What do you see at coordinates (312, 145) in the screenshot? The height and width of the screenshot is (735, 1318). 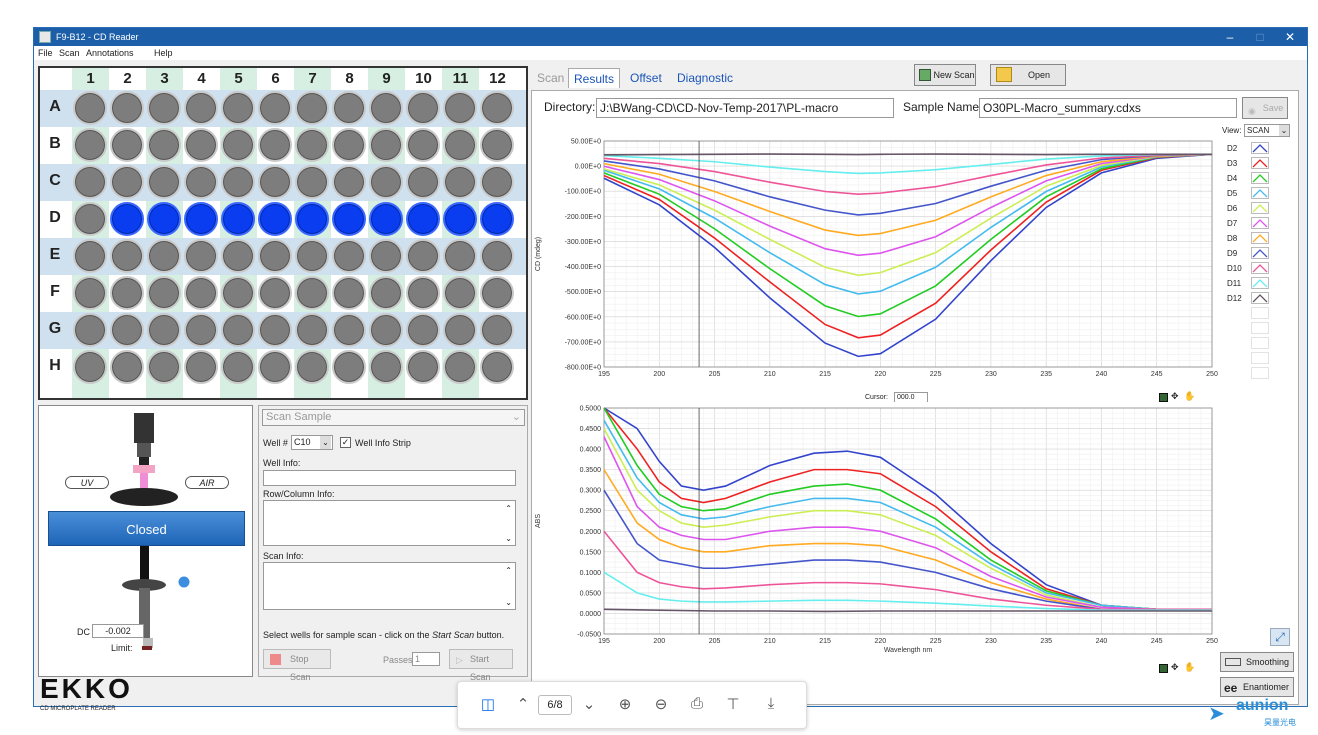 I see `well-B7` at bounding box center [312, 145].